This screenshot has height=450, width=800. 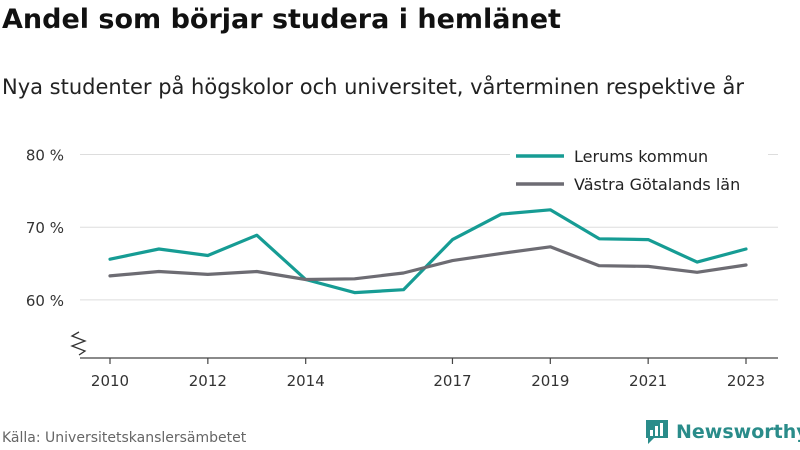 What do you see at coordinates (110, 381) in the screenshot?
I see `x-tick-label: 2010` at bounding box center [110, 381].